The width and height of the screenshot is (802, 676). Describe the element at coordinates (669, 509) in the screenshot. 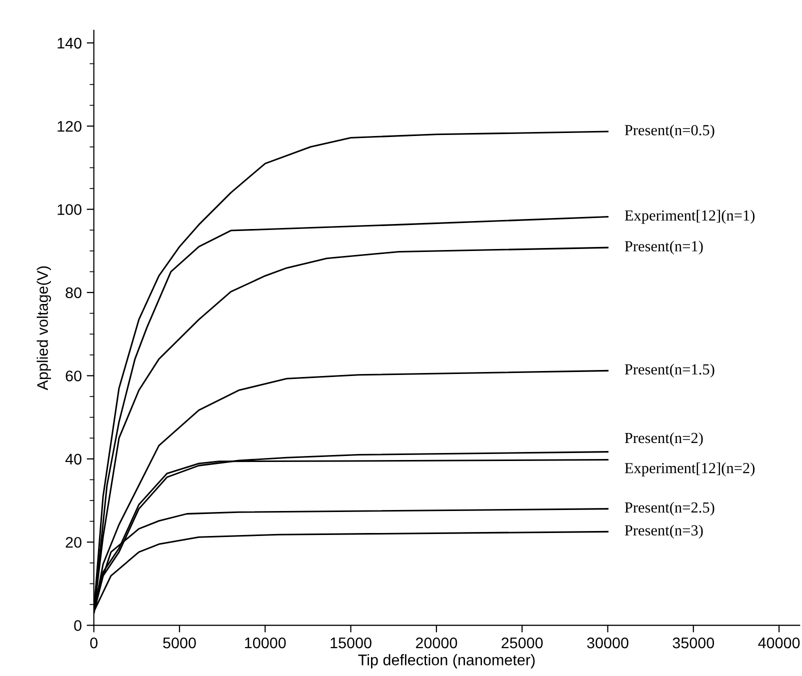

I see `series-label: Present(n=2.5)` at that location.